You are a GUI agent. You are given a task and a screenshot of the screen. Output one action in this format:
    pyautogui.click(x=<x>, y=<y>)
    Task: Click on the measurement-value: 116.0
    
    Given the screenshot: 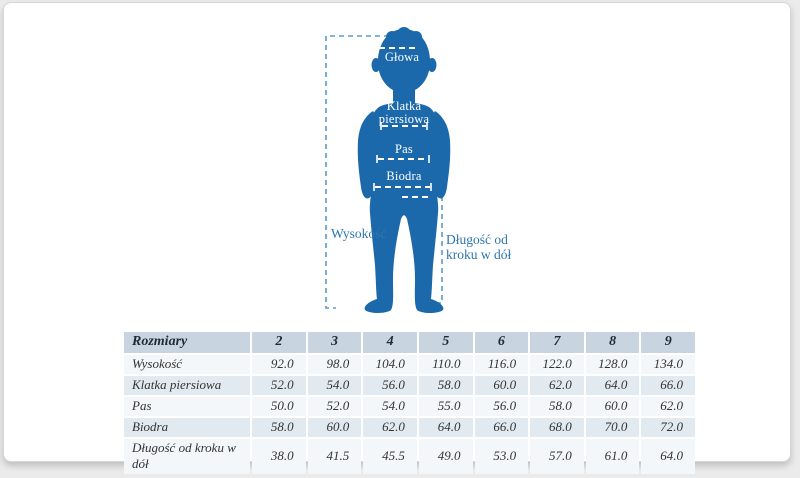 What is the action you would take?
    pyautogui.click(x=501, y=364)
    